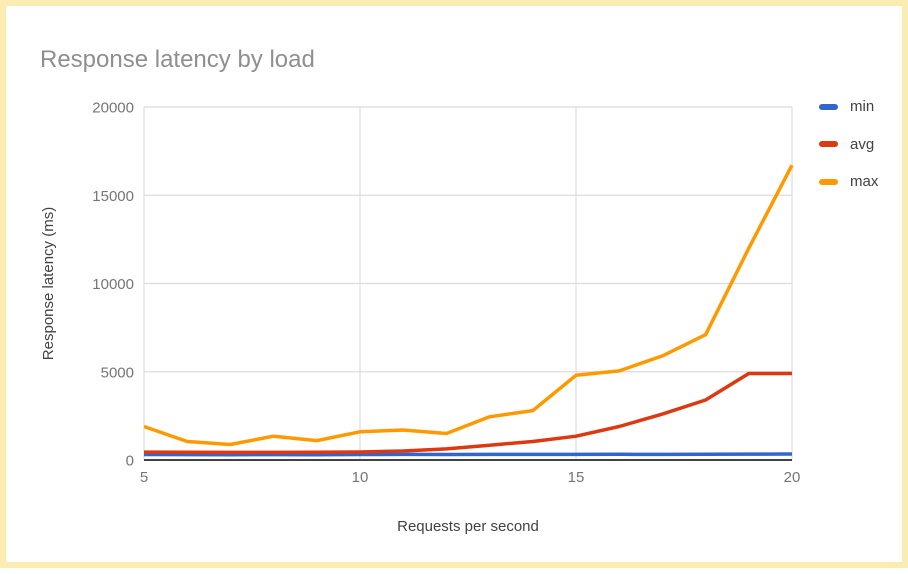 The width and height of the screenshot is (908, 574). I want to click on y-axis-title: Response latency (ms), so click(48, 283).